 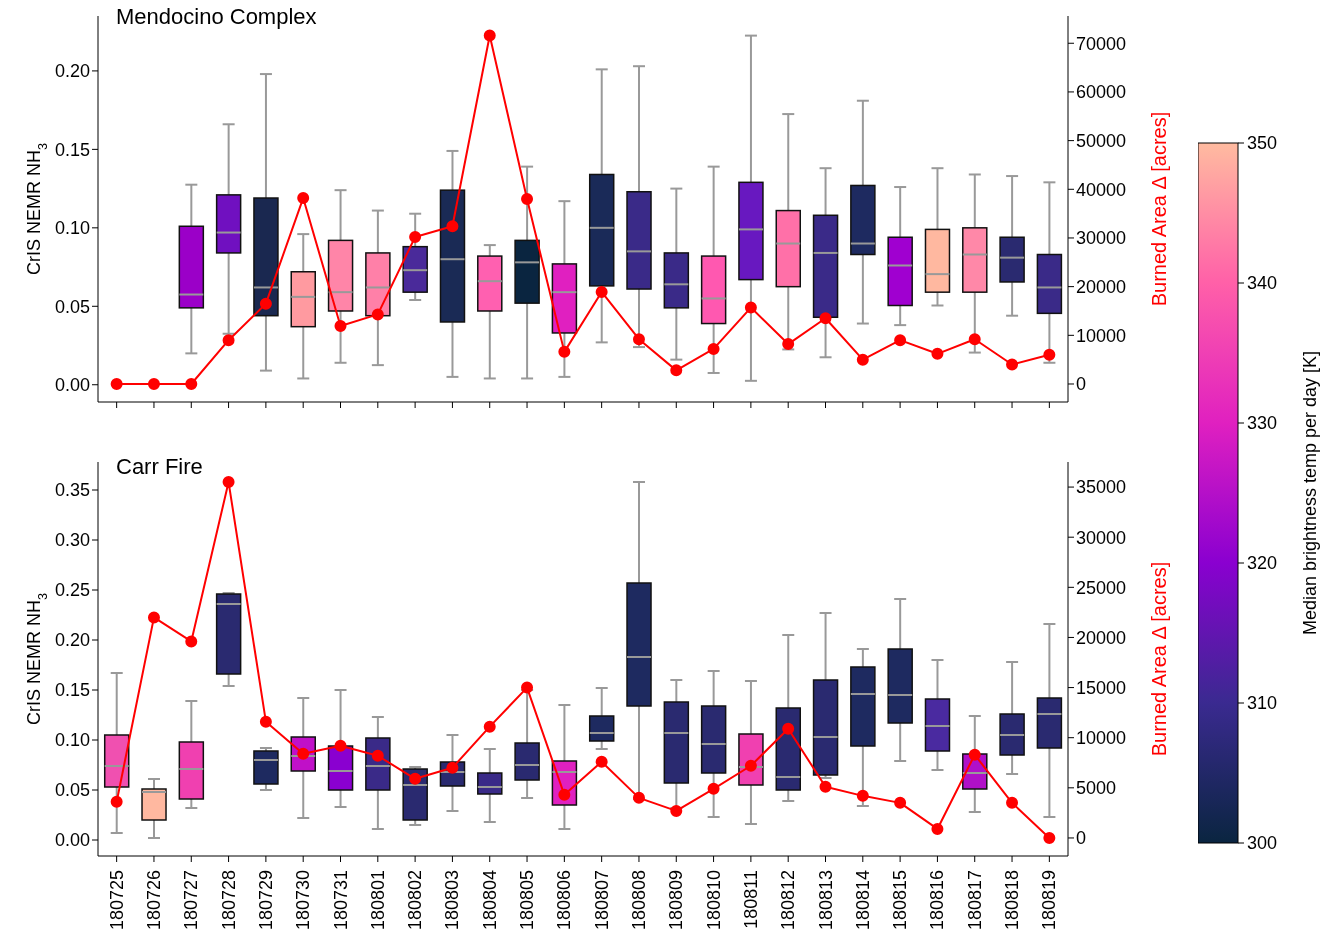 I want to click on y2-tick-label: 5000, so click(x=1096, y=788).